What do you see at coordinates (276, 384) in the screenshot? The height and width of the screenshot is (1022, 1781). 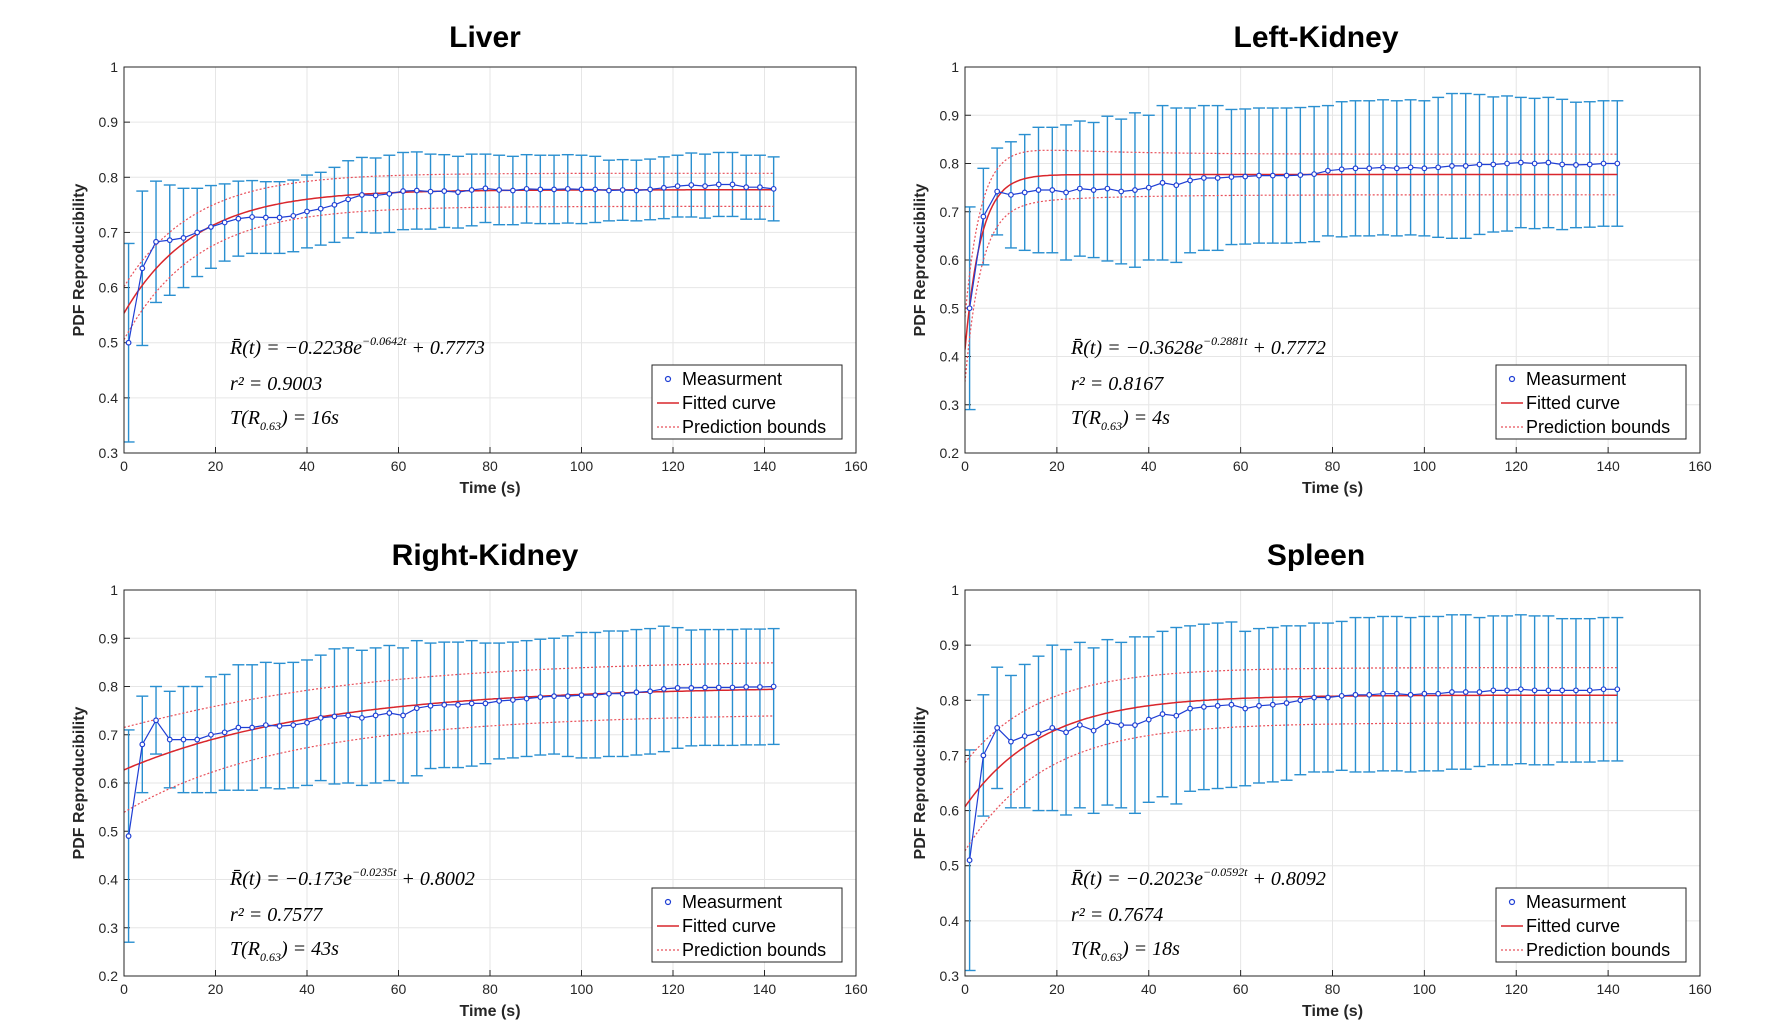 I see `r-squared: r² = 0.9003` at bounding box center [276, 384].